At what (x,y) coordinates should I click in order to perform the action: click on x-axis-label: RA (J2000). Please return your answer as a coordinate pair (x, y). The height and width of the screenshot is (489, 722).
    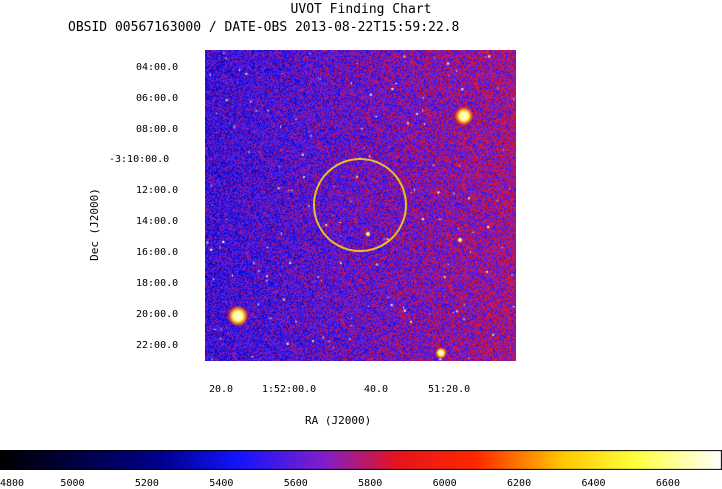
    Looking at the image, I should click on (338, 420).